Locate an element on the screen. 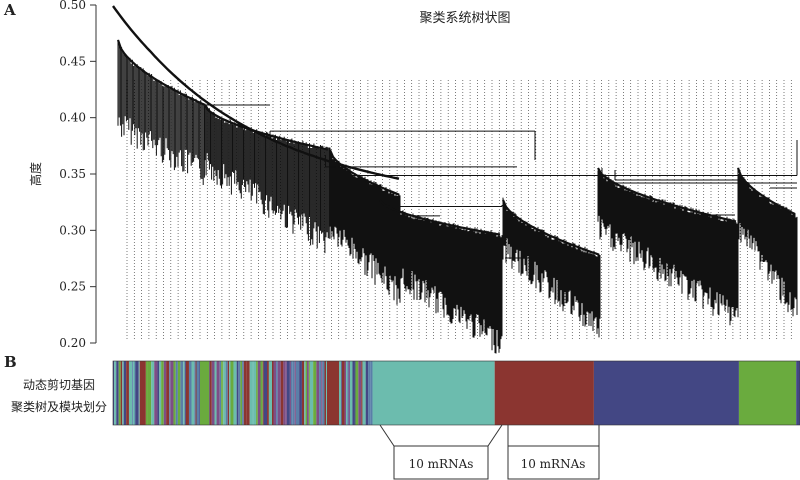  zoom-box is located at coordinates (553, 462).